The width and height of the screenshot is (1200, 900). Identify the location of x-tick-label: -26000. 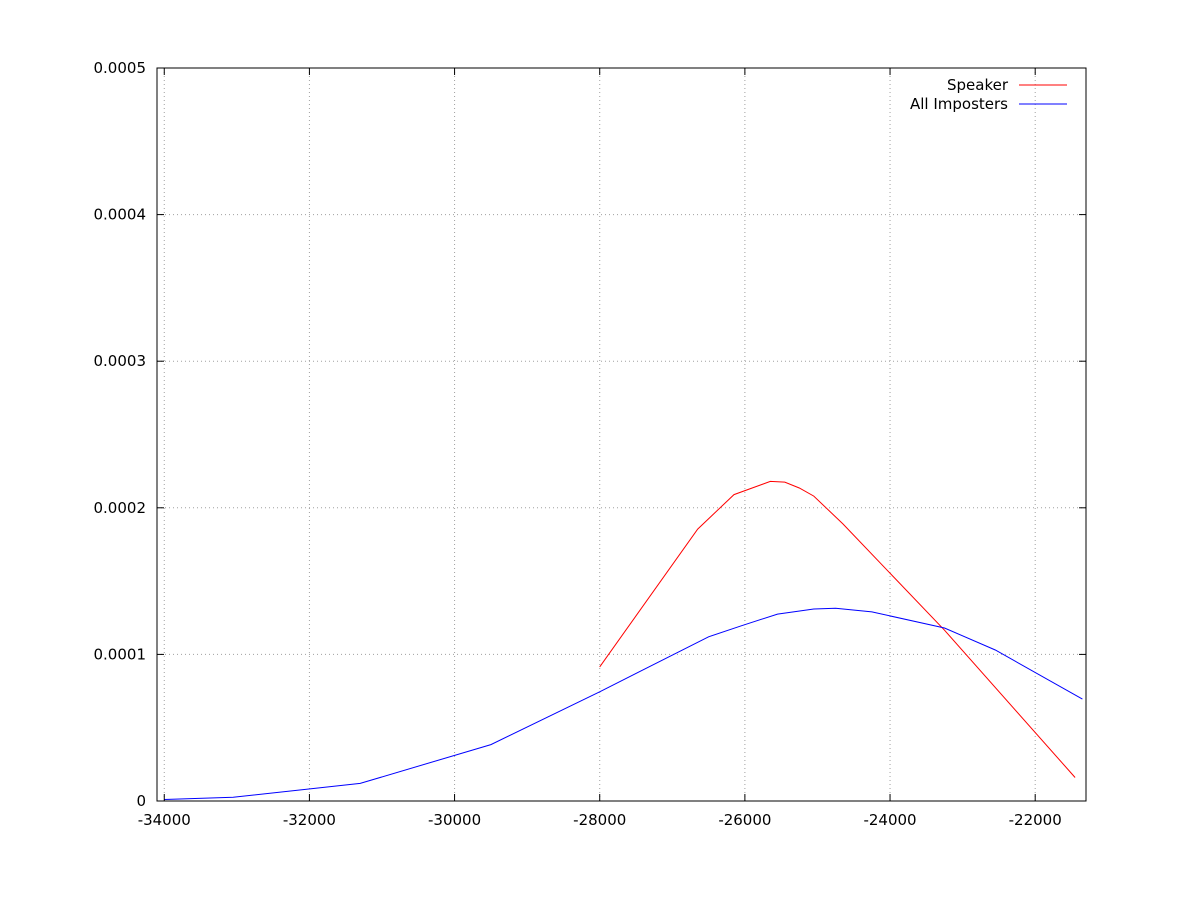
(744, 820).